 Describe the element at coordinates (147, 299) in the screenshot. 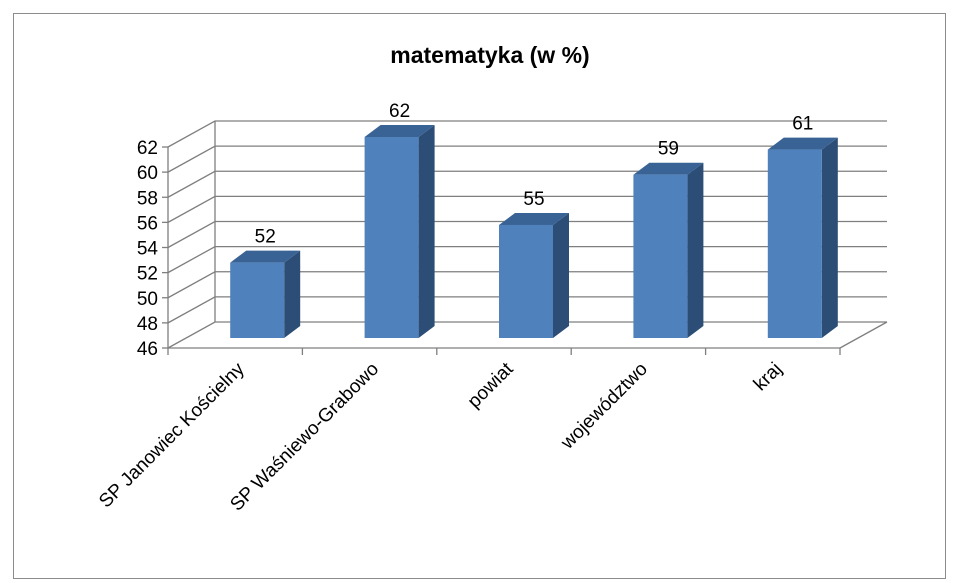

I see `y-tick-label: 50` at that location.